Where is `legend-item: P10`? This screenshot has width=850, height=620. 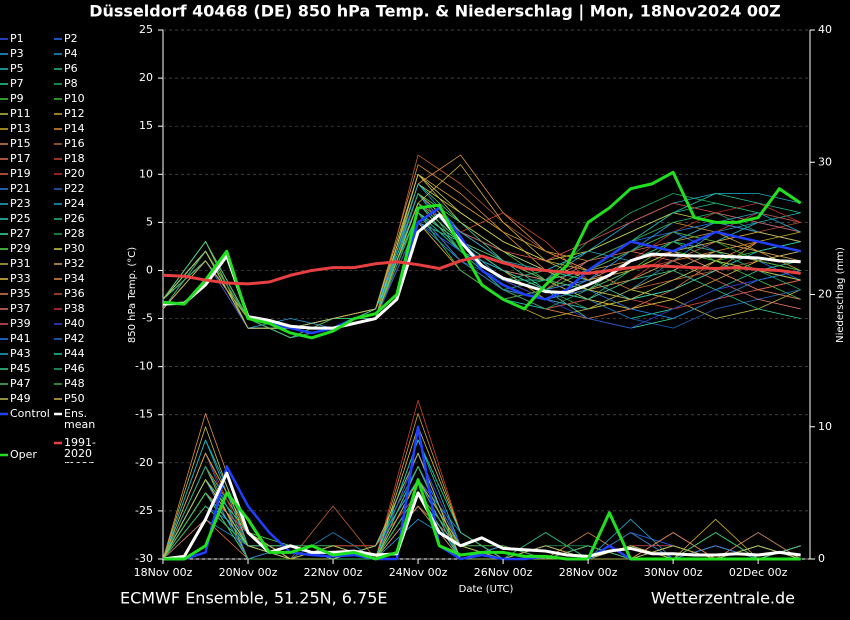
legend-item: P10 is located at coordinates (74, 99).